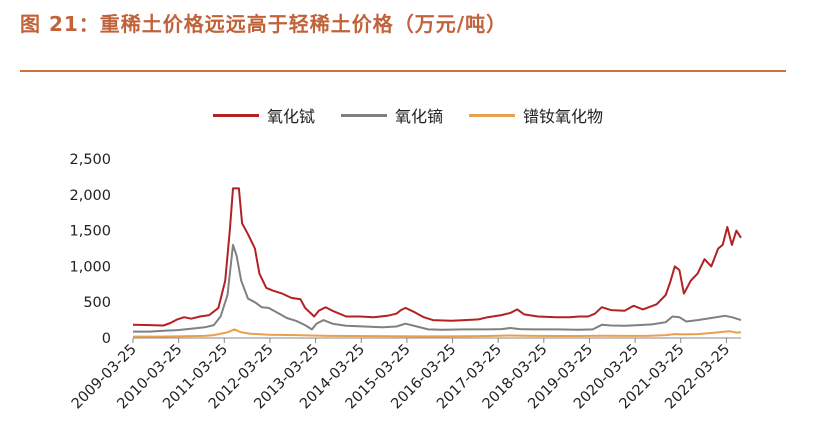  What do you see at coordinates (403, 71) in the screenshot?
I see `title-divider` at bounding box center [403, 71].